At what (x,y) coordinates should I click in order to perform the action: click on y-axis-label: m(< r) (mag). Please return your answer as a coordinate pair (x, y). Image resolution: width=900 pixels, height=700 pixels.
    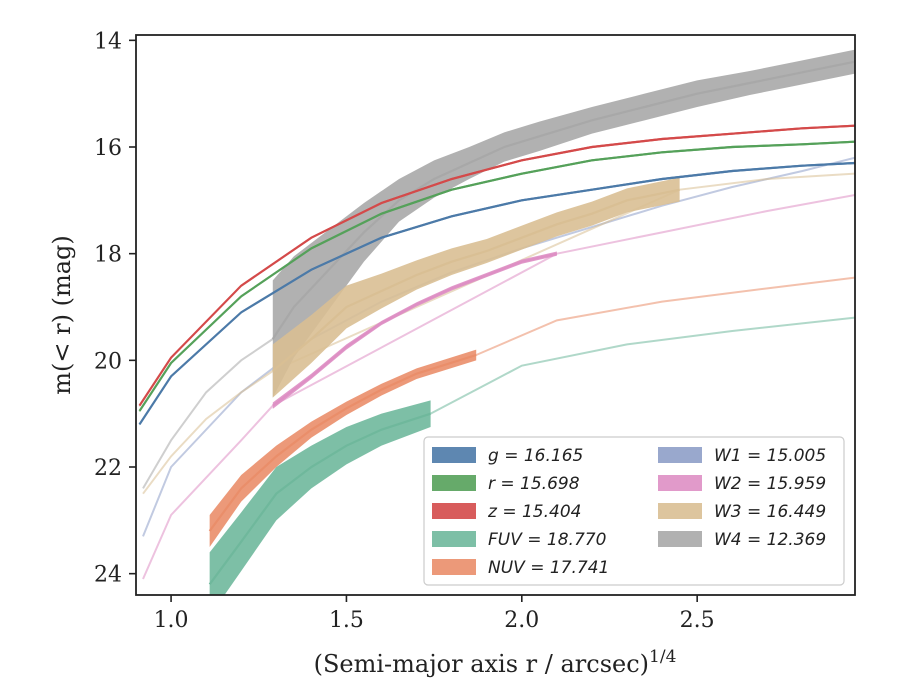
    Looking at the image, I should click on (62, 314).